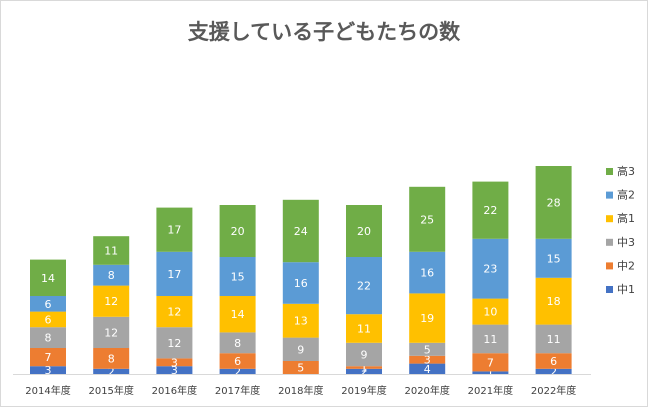  I want to click on data-label: 23, so click(490, 269).